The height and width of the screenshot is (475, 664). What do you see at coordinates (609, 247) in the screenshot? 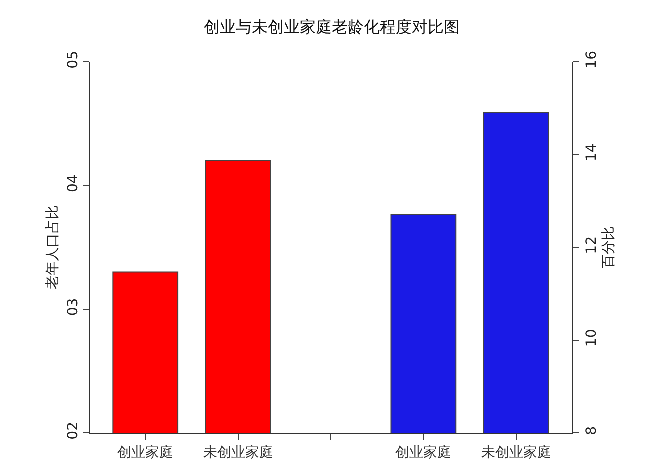
I see `y2-axis-title: 百分比` at bounding box center [609, 247].